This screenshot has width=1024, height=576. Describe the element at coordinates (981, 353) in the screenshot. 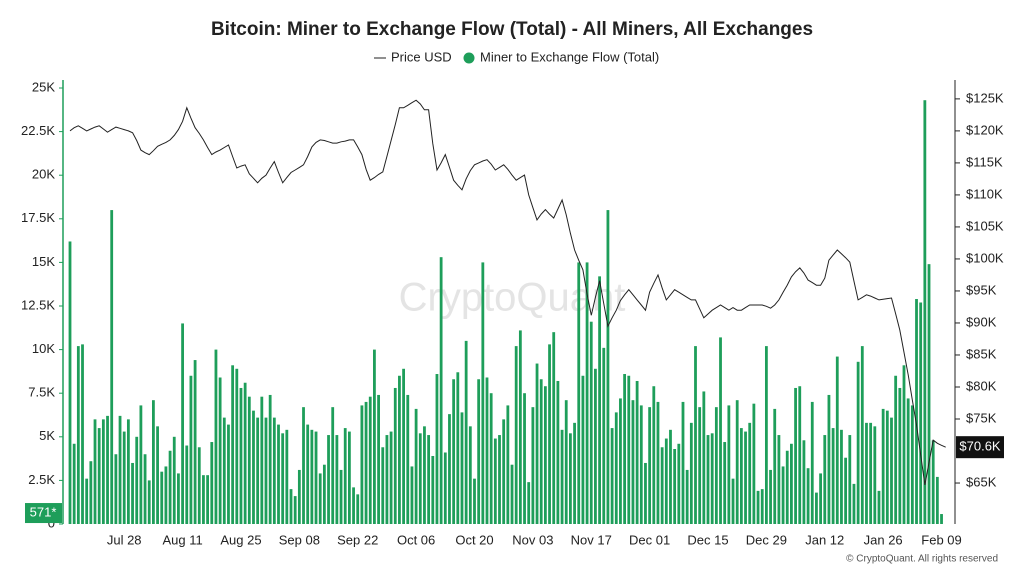

I see `y2-tick-label: $85K` at that location.